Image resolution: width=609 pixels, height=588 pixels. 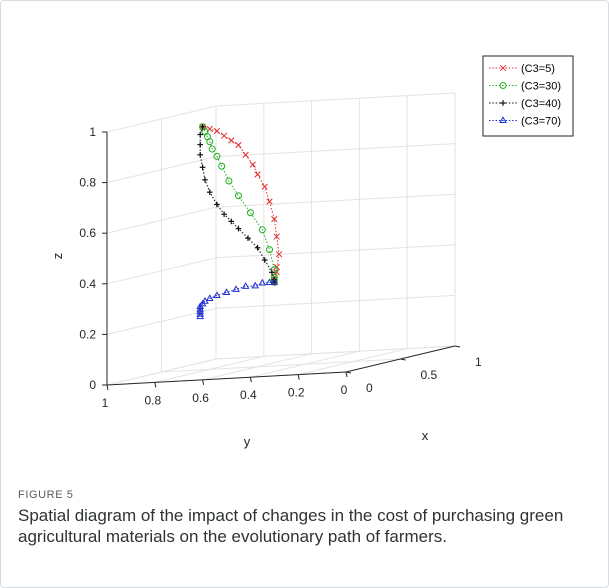 What do you see at coordinates (541, 87) in the screenshot?
I see `legend-label: (C3=30)` at bounding box center [541, 87].